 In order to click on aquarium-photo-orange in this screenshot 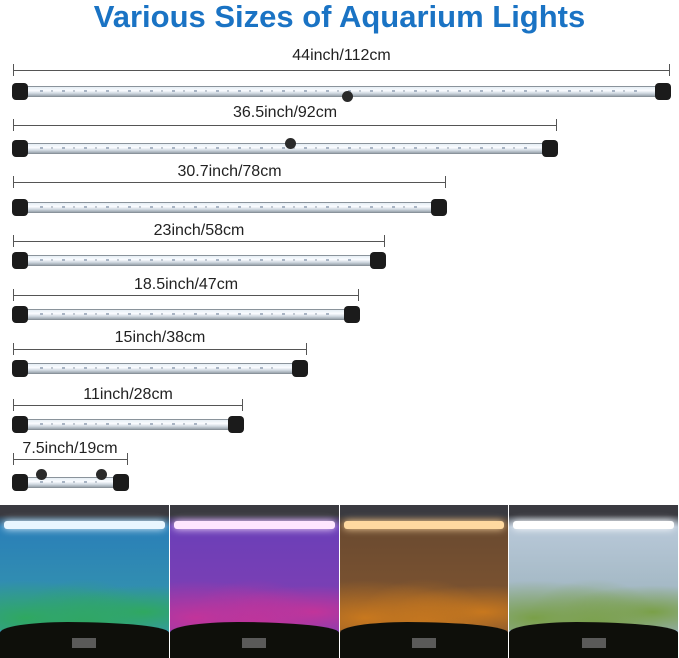, I will do `click(424, 581)`.